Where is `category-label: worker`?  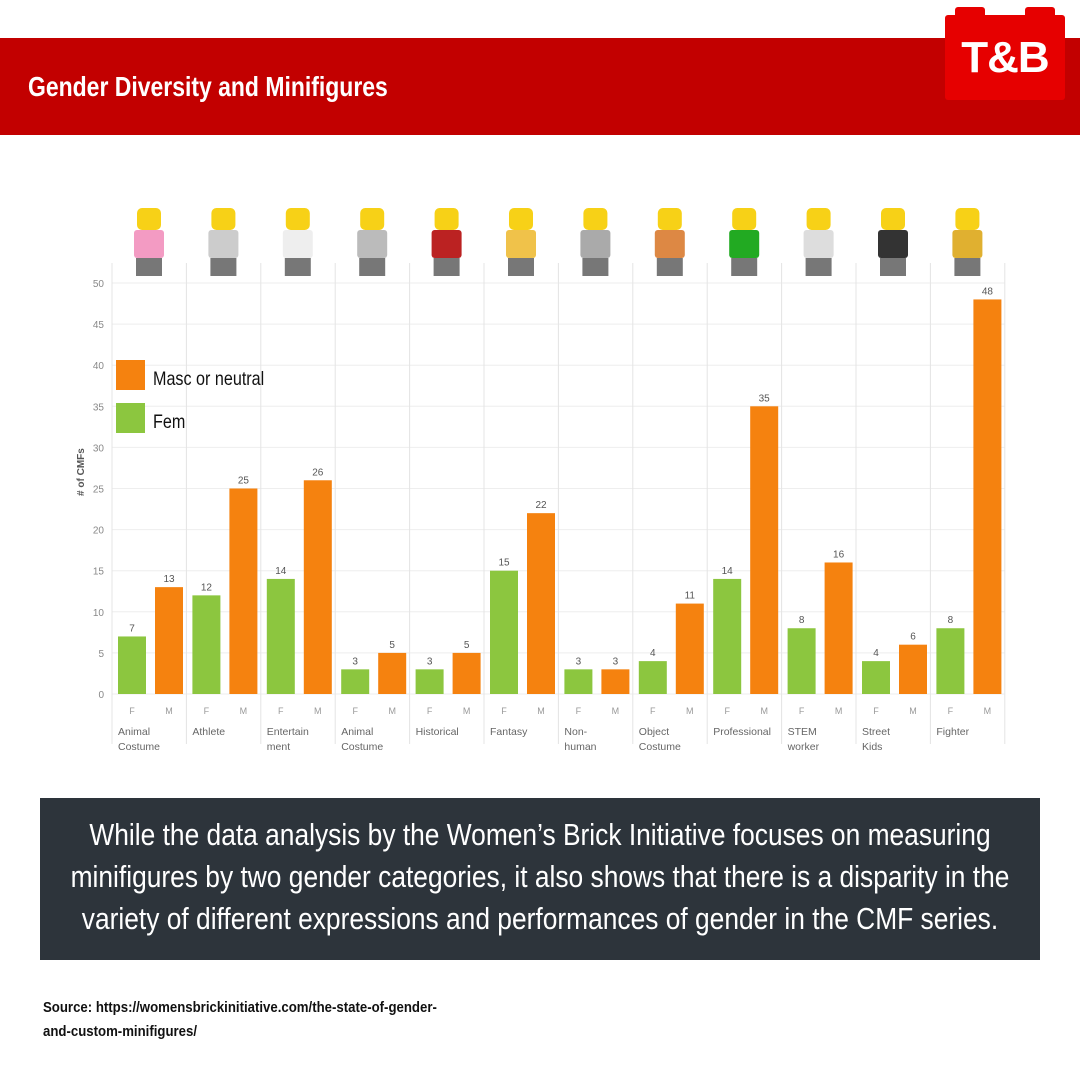 category-label: worker is located at coordinates (803, 747).